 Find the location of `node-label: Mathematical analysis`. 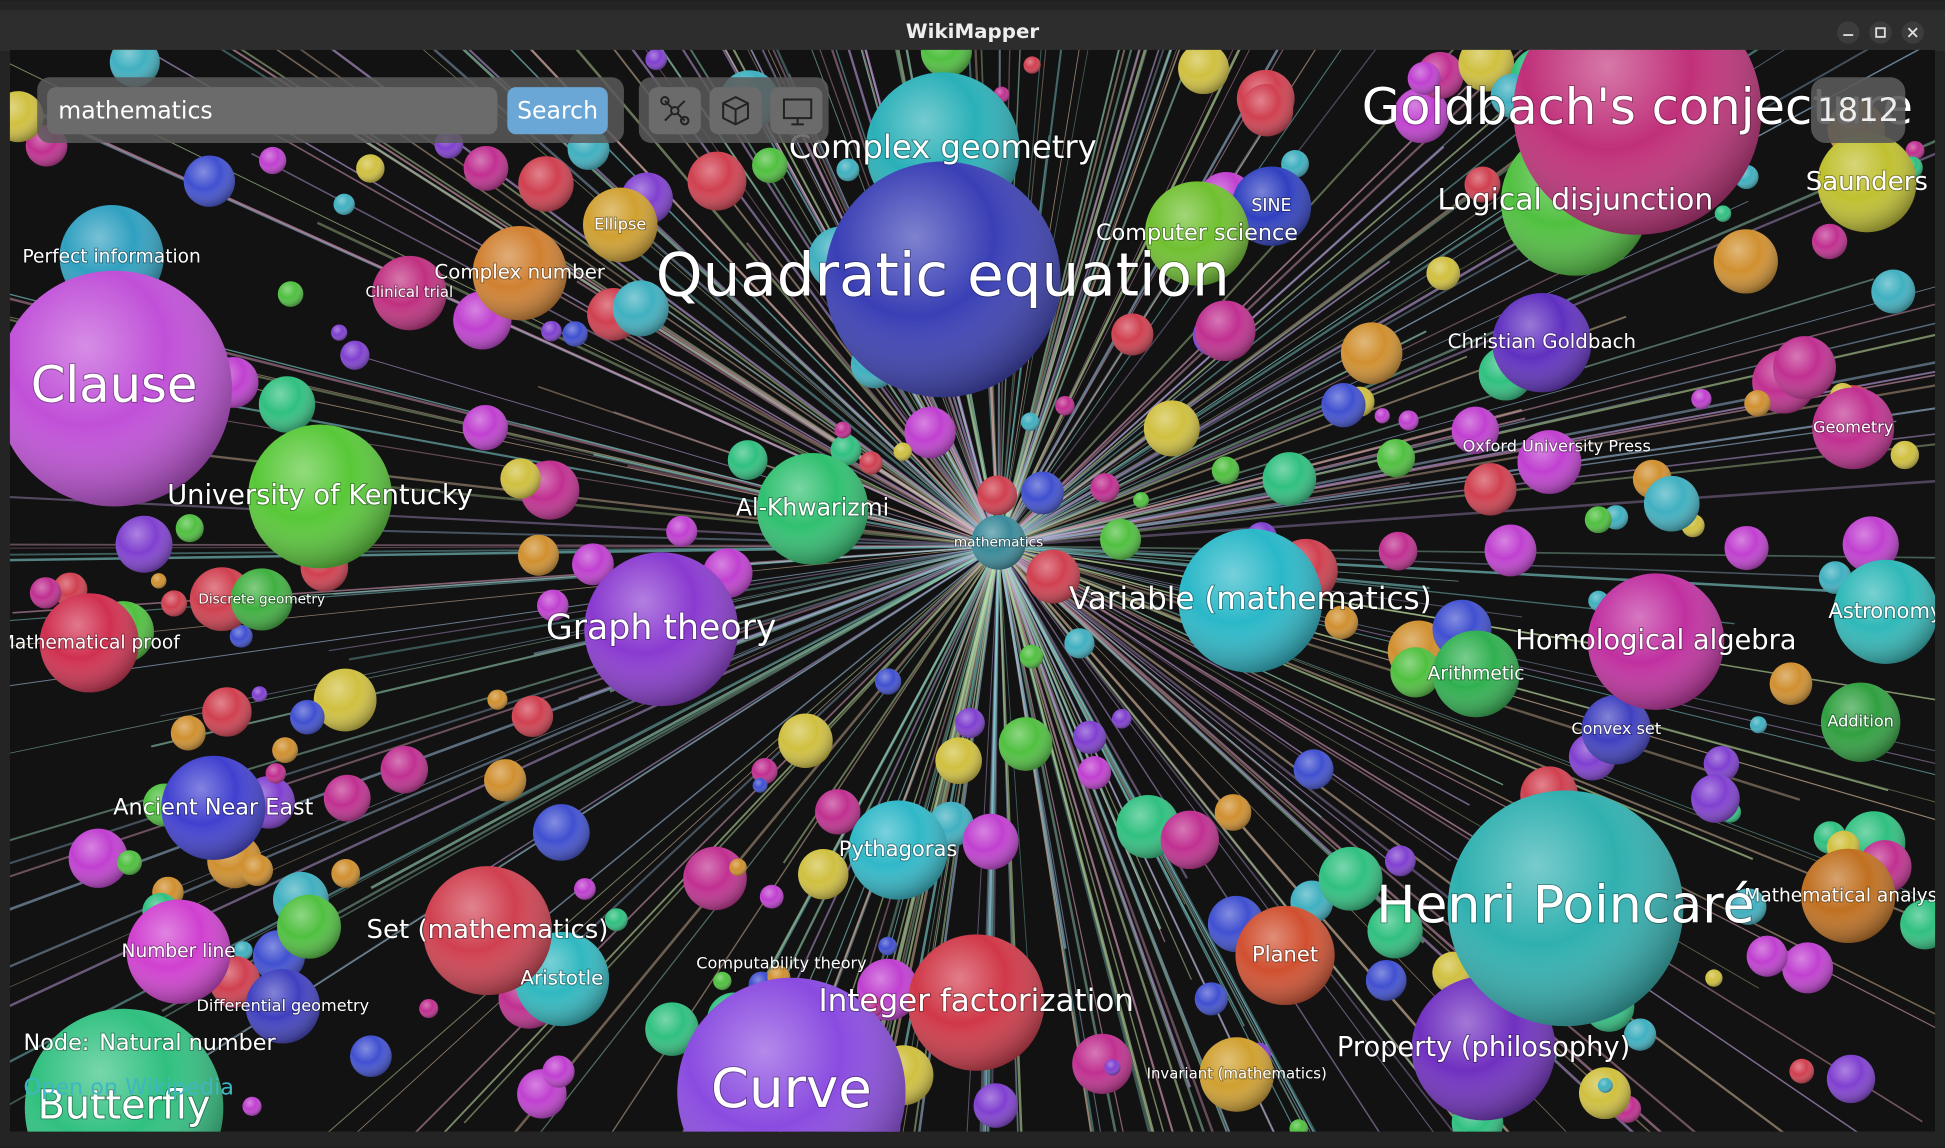

node-label: Mathematical analysis is located at coordinates (1844, 895).